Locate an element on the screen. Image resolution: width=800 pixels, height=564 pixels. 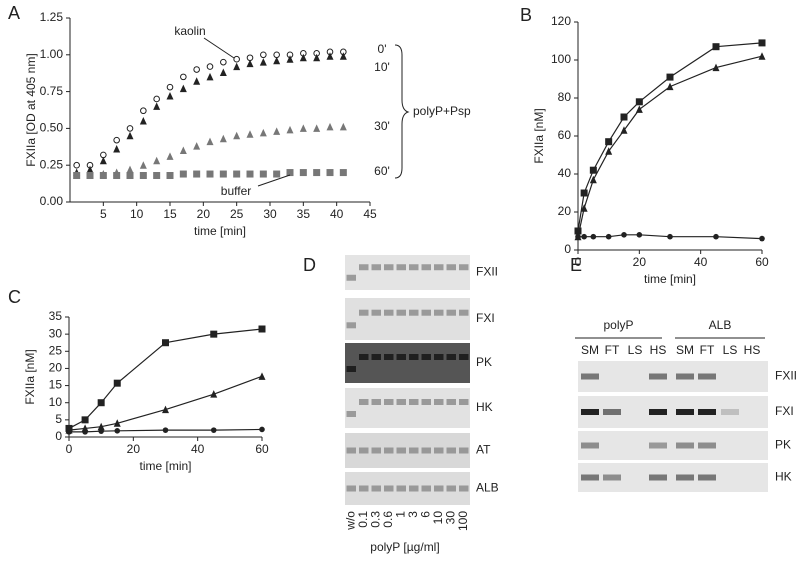
lane-label: 0.3 is located at coordinates (375, 519).